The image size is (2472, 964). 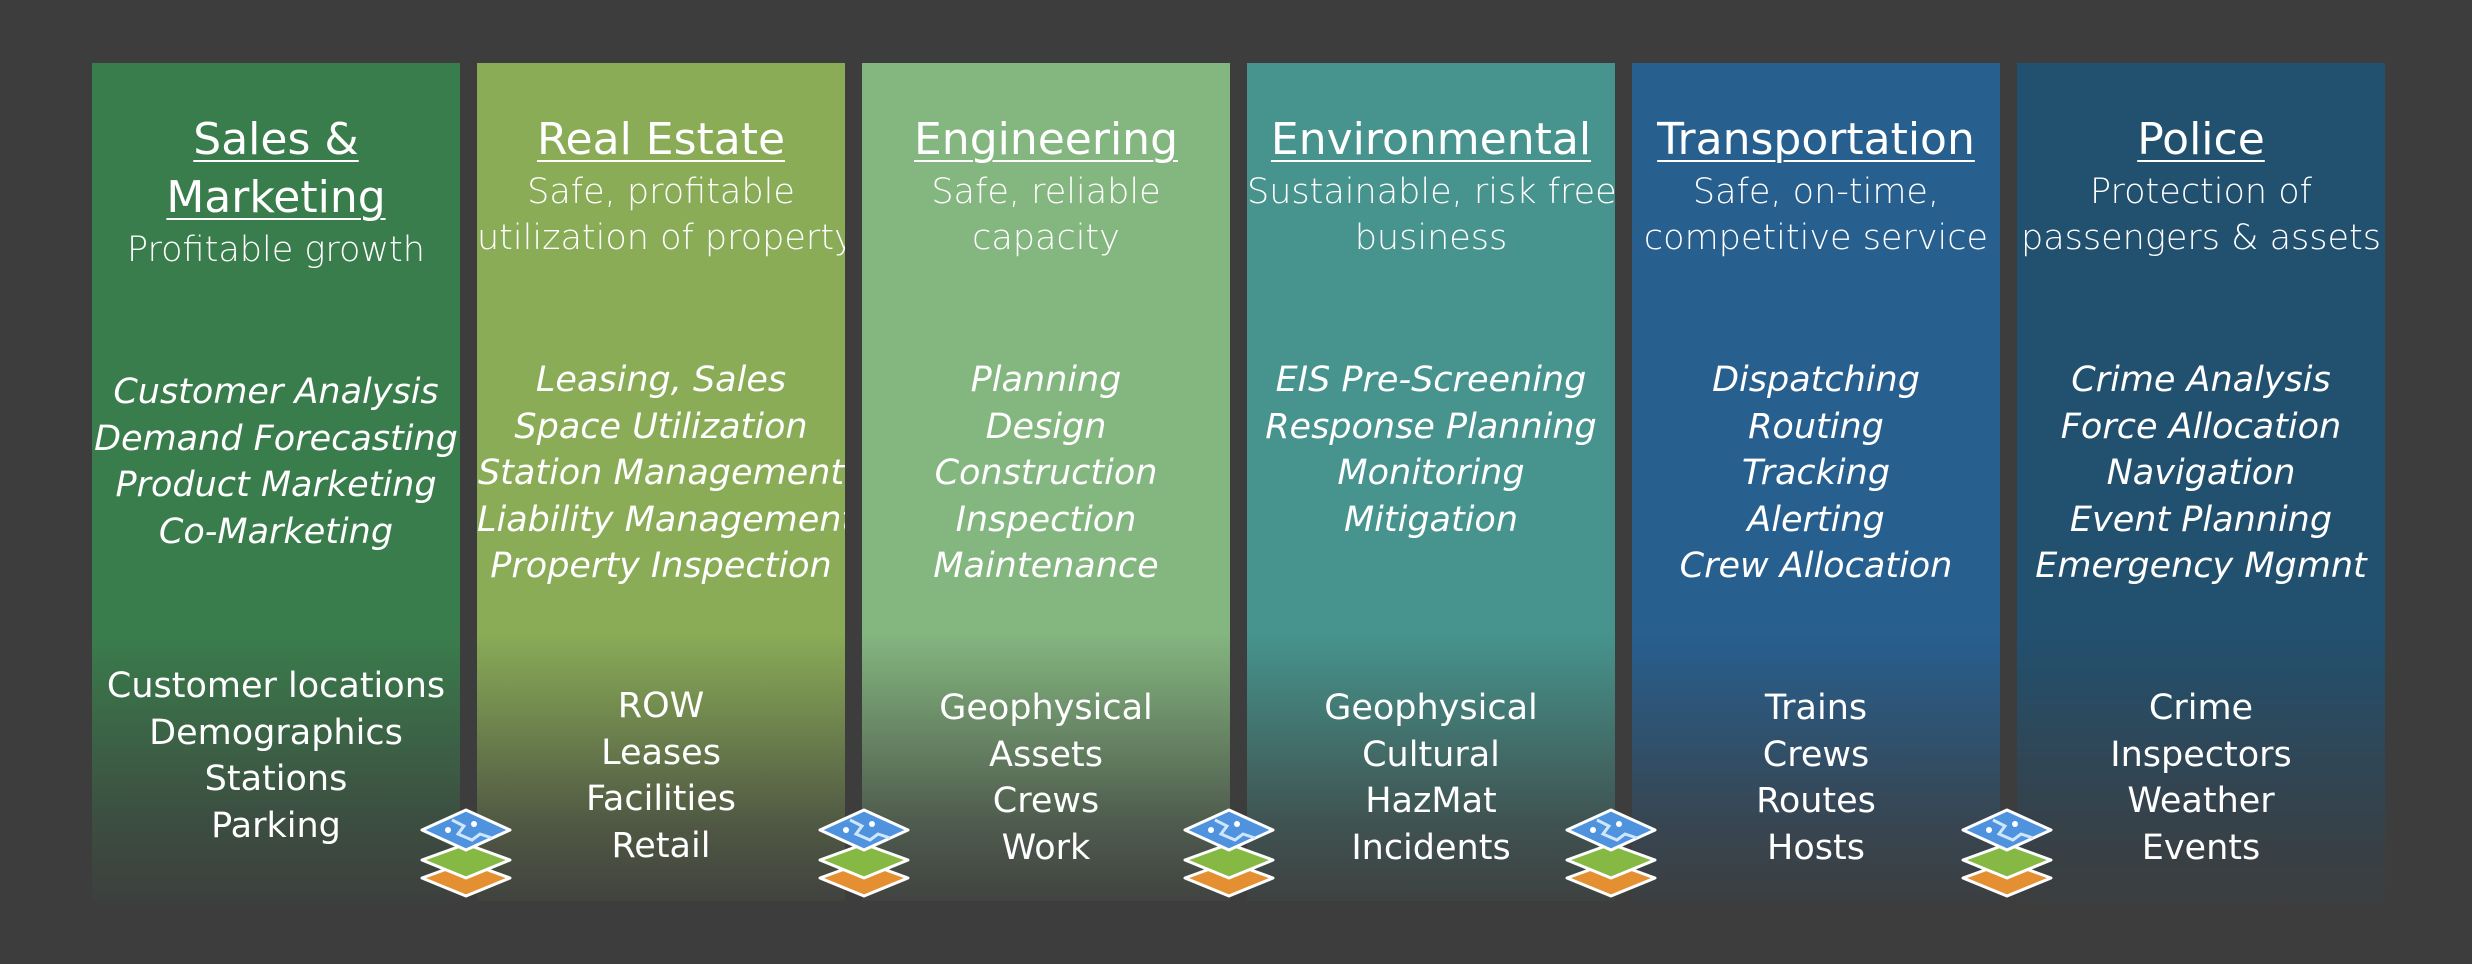 I want to click on dataset-item: Customer locations, so click(x=276, y=686).